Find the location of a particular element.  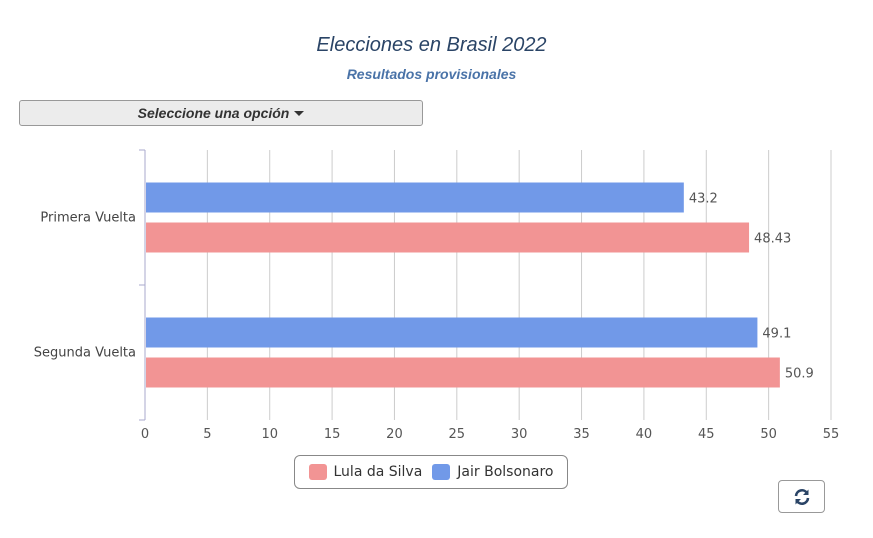

refresh-button is located at coordinates (801, 496).